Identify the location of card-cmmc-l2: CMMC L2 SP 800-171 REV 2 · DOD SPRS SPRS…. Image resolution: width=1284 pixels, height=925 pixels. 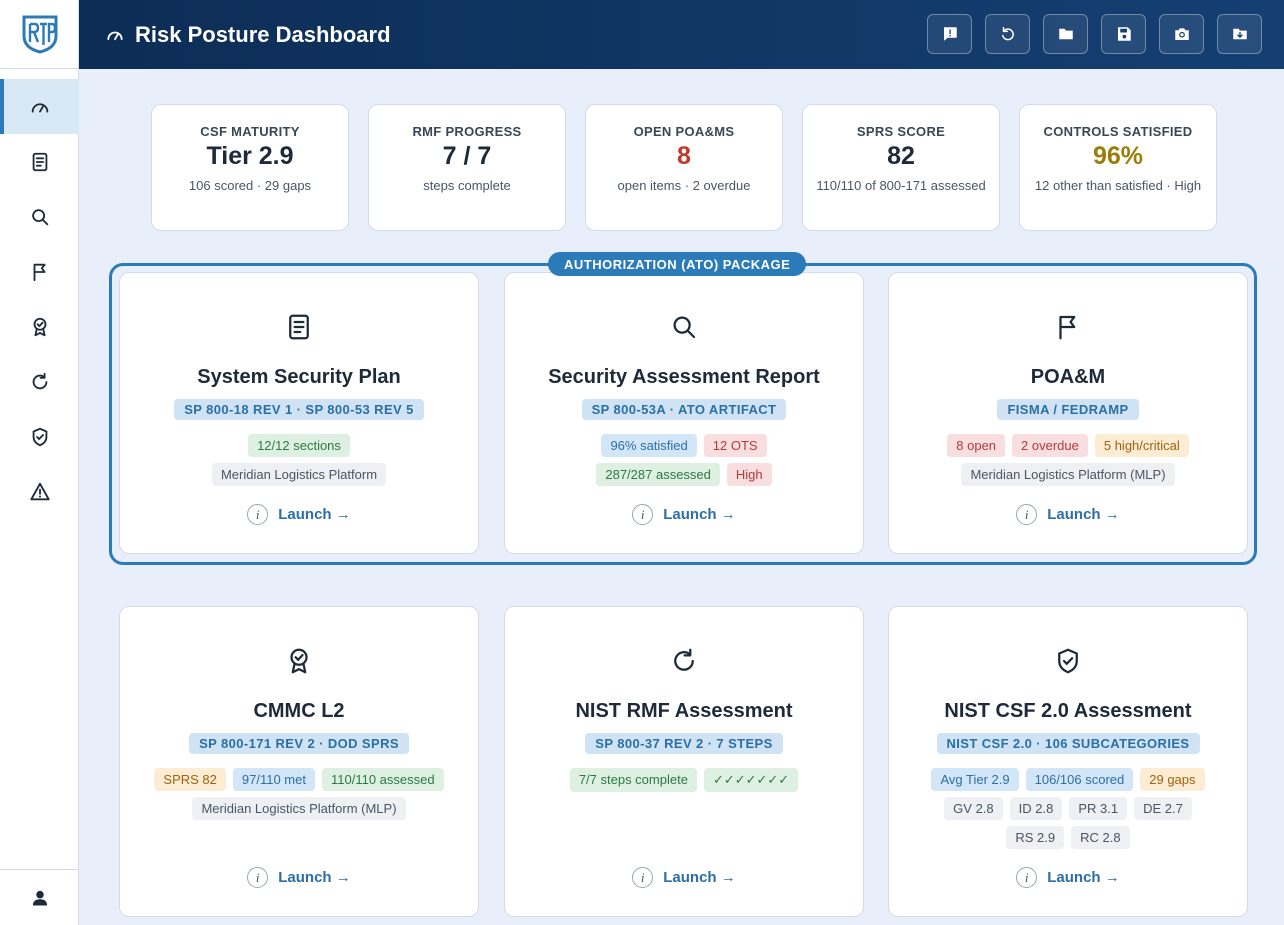
(299, 761).